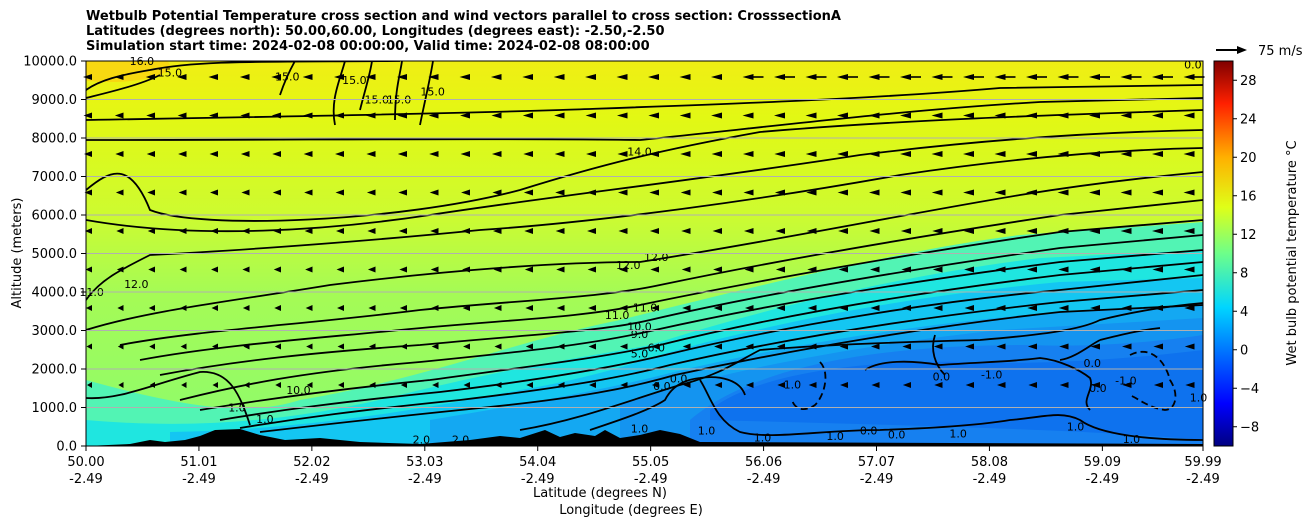  Describe the element at coordinates (1248, 119) in the screenshot. I see `colorbar-tick-label: 24` at that location.